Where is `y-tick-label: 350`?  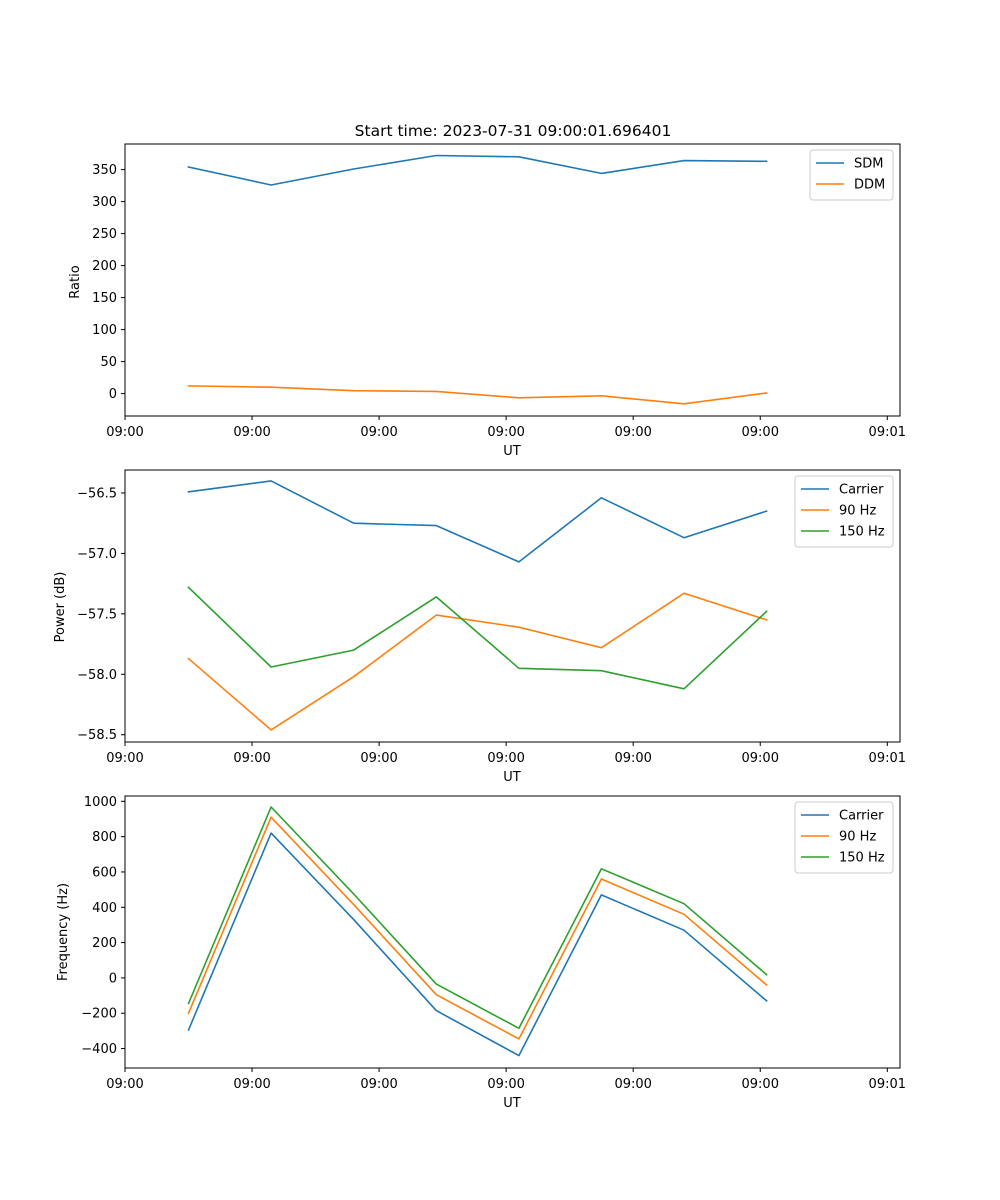
y-tick-label: 350 is located at coordinates (104, 170).